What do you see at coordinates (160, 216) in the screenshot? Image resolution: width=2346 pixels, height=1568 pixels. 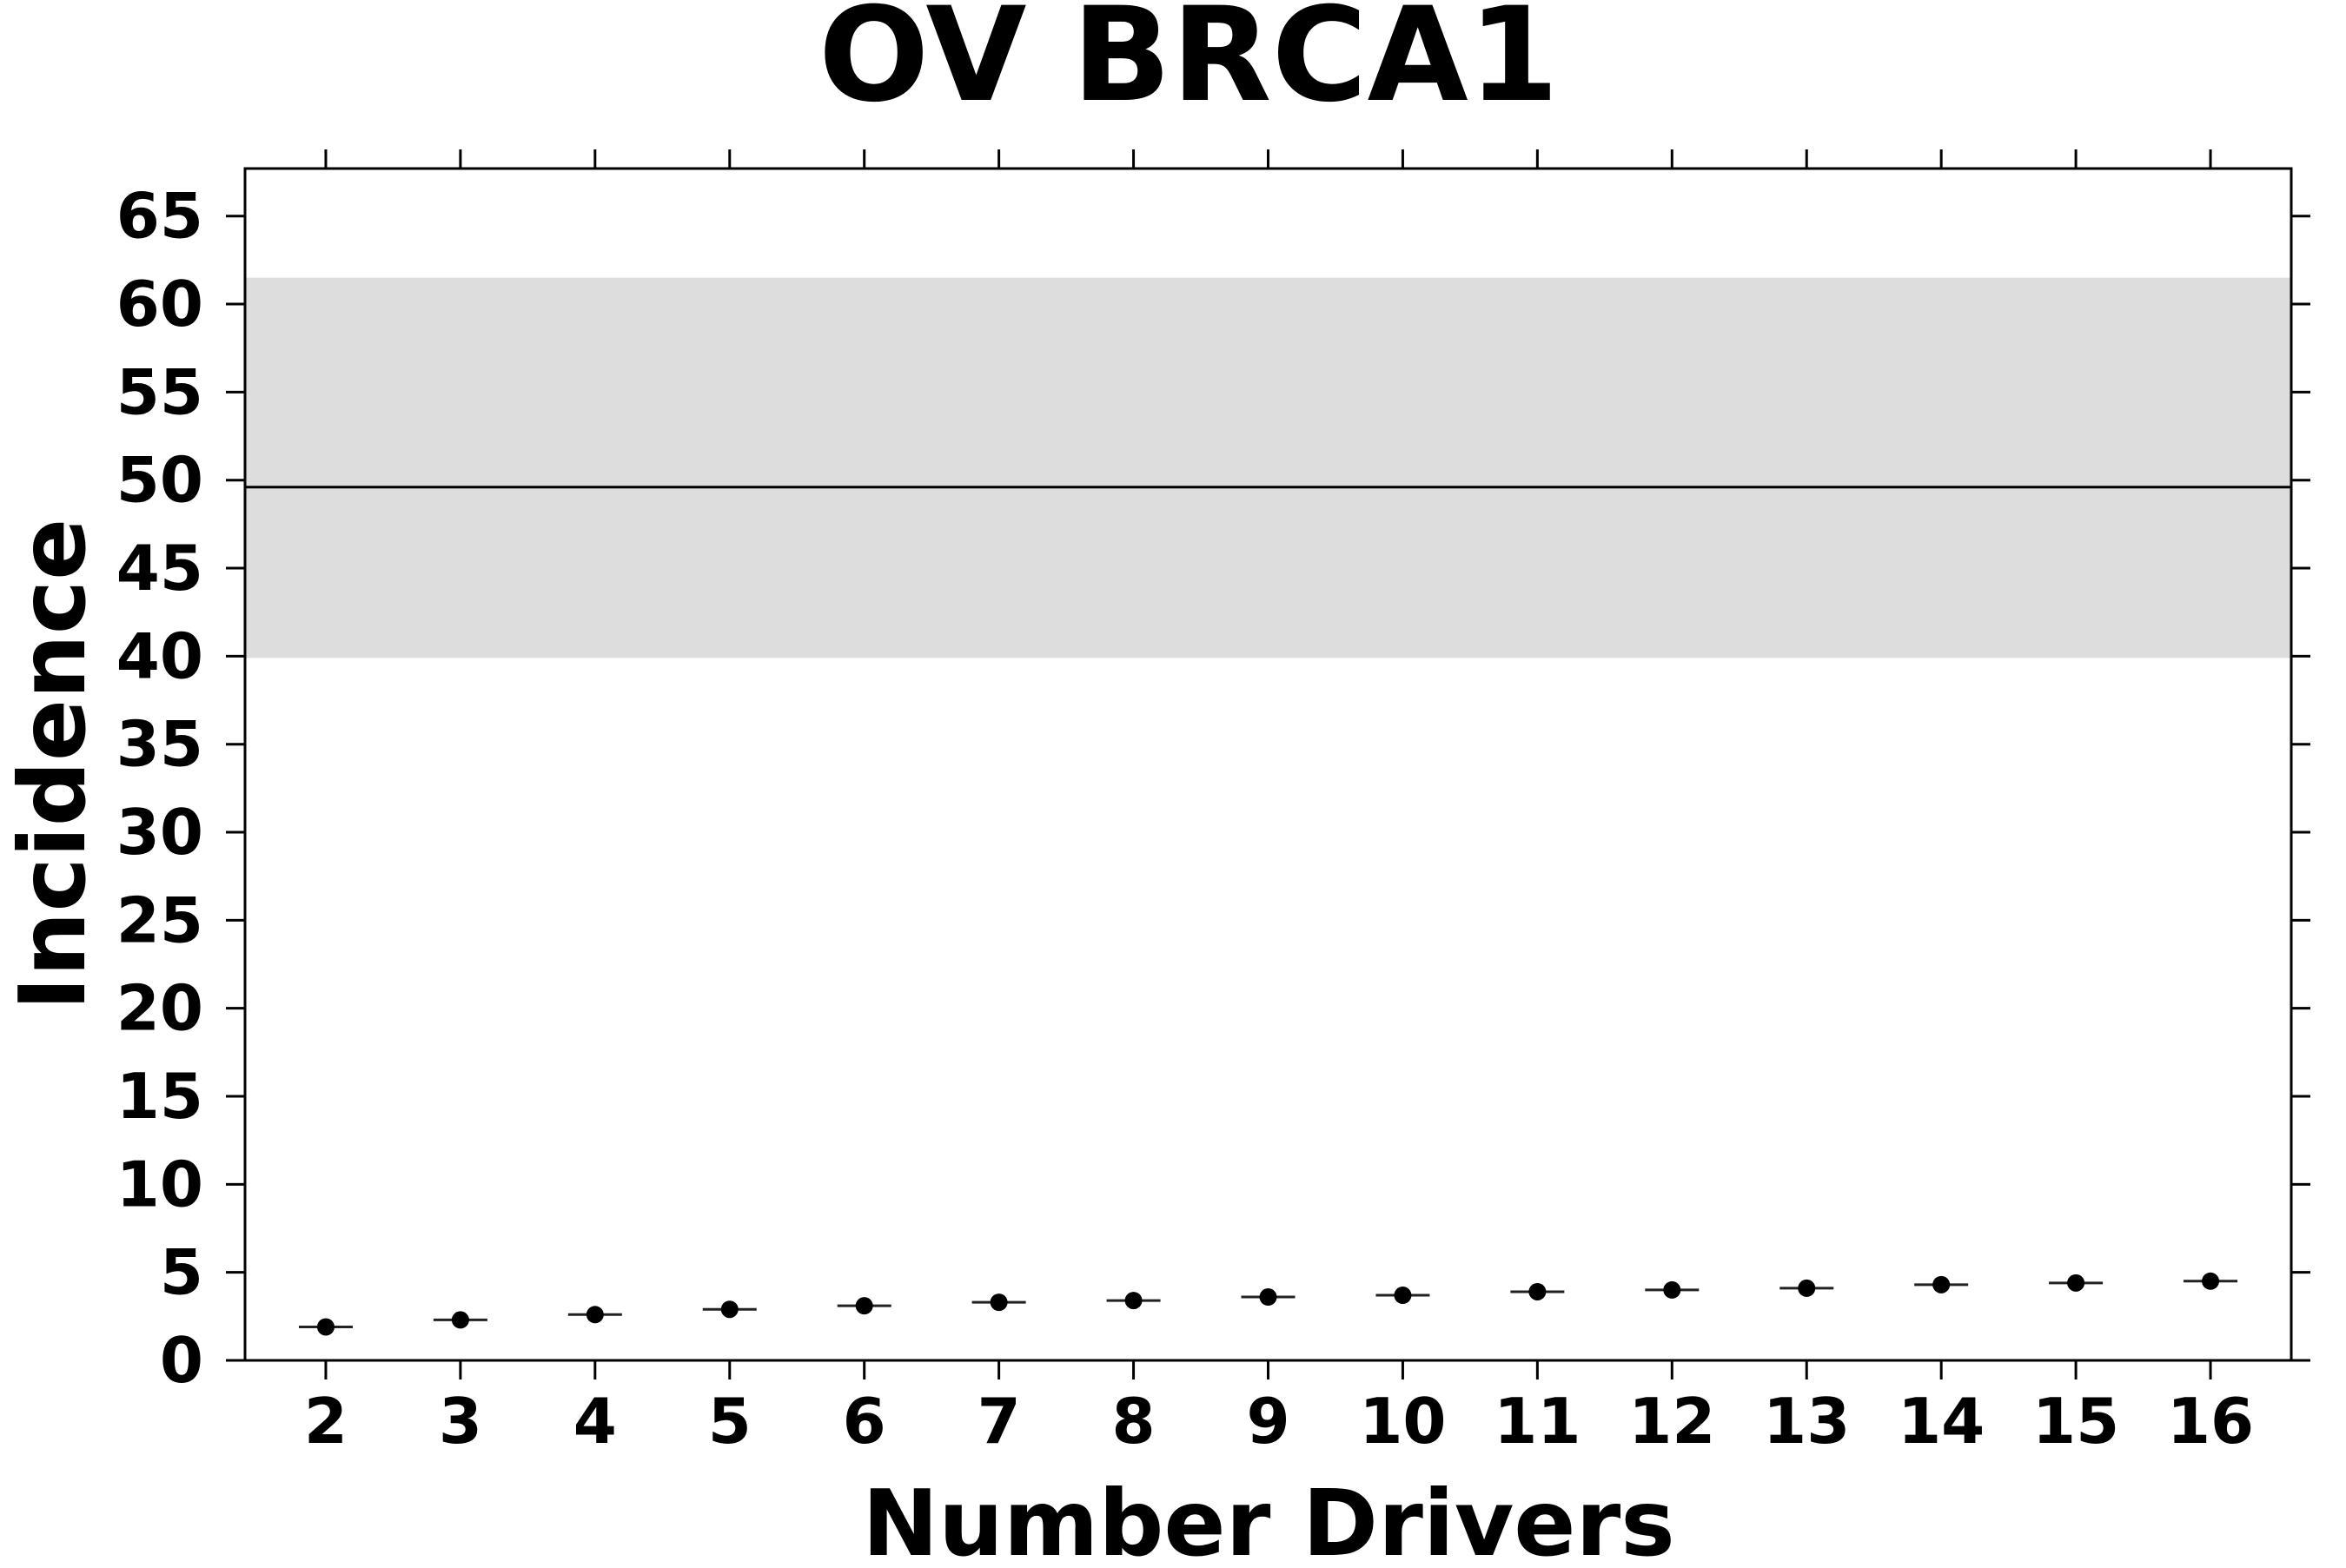 I see `y-tick-label: 65` at bounding box center [160, 216].